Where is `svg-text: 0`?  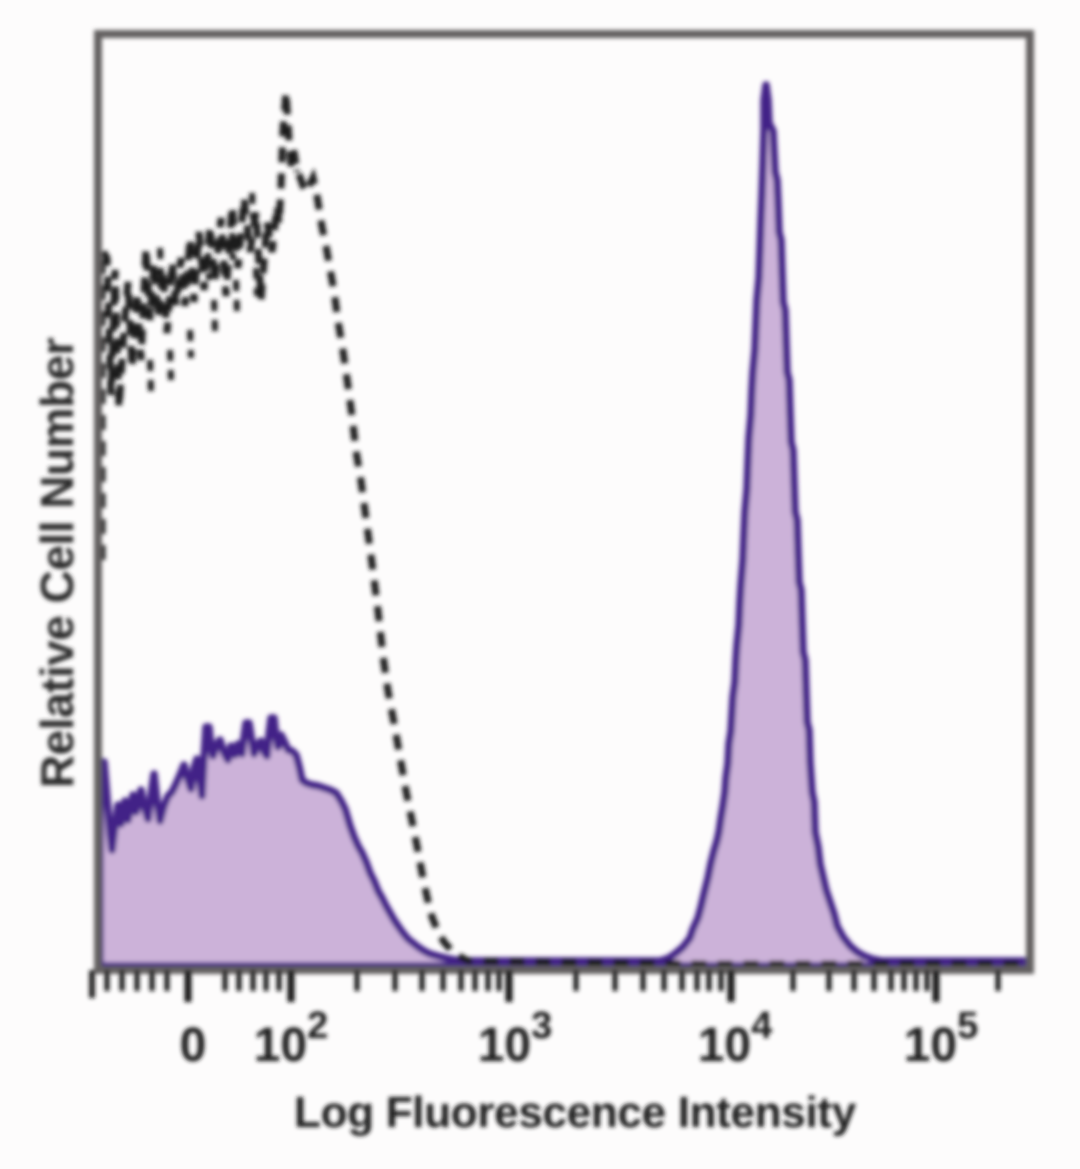 svg-text: 0 is located at coordinates (193, 1045).